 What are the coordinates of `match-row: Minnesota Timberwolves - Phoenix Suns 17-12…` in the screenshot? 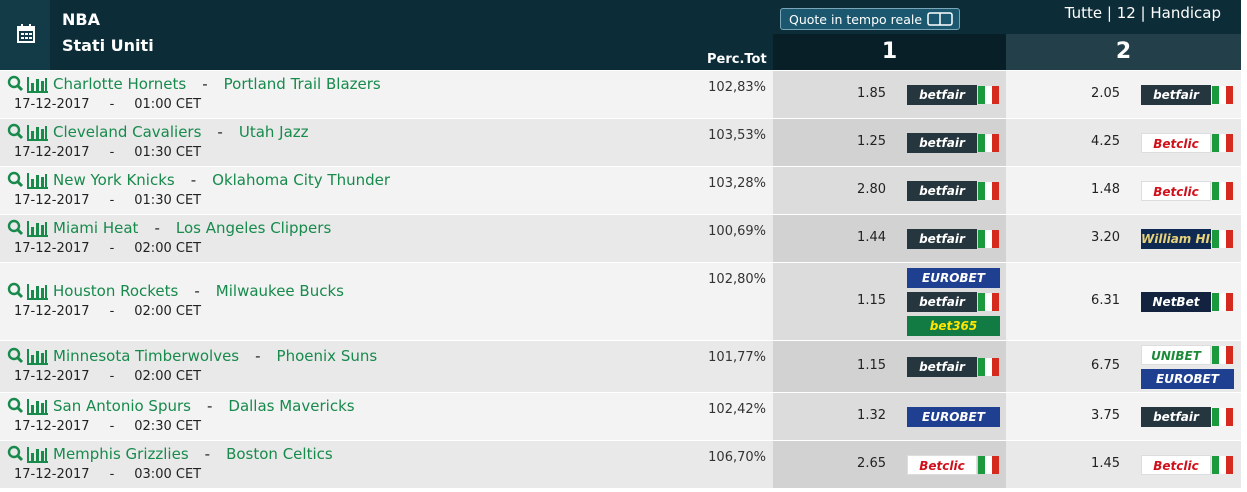 It's located at (620, 367).